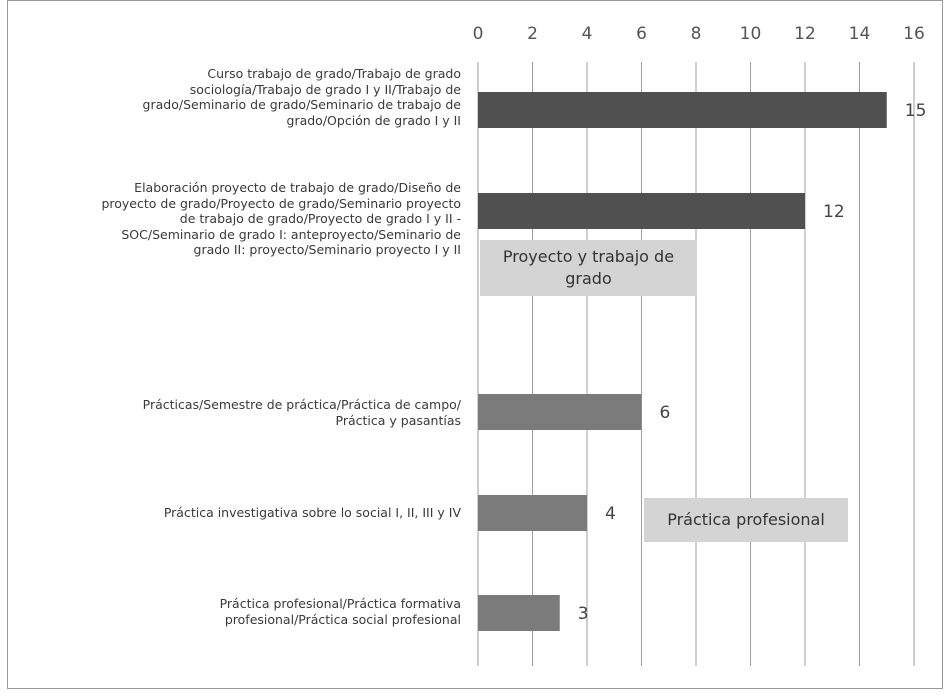 This screenshot has width=951, height=696. I want to click on category-label-line: grado/Opción de grado I y II, so click(302, 121).